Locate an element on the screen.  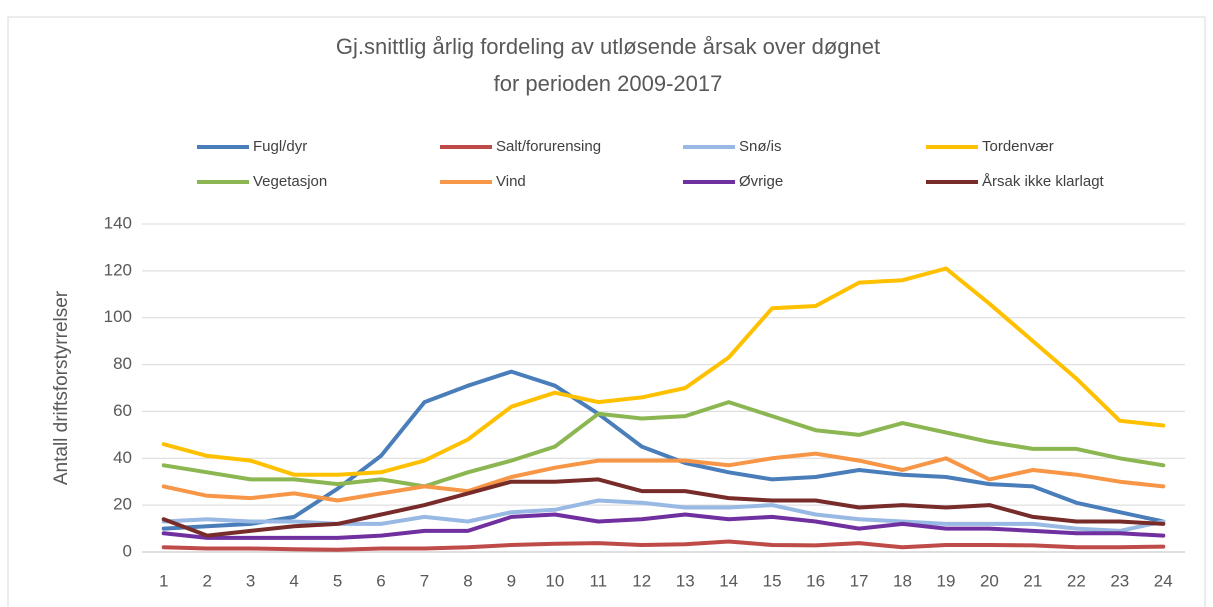
x-tick-label: 10 is located at coordinates (554, 580).